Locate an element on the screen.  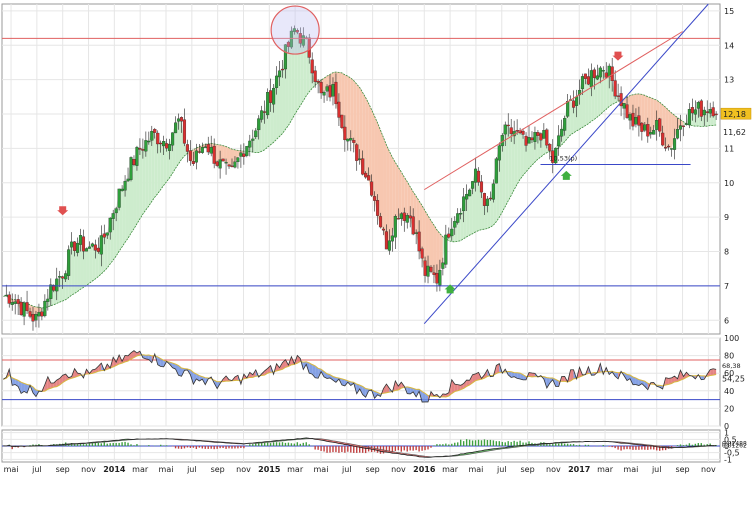
x-tick-label: jul is located at coordinates (656, 469).